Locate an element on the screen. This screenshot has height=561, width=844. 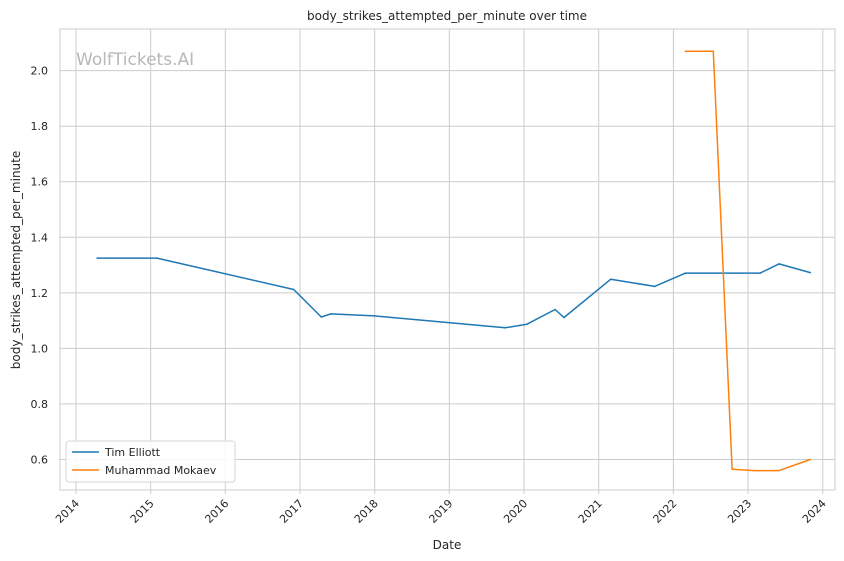
legend-label-muhammad-mokaev: Muhammad Mokaev is located at coordinates (161, 470).